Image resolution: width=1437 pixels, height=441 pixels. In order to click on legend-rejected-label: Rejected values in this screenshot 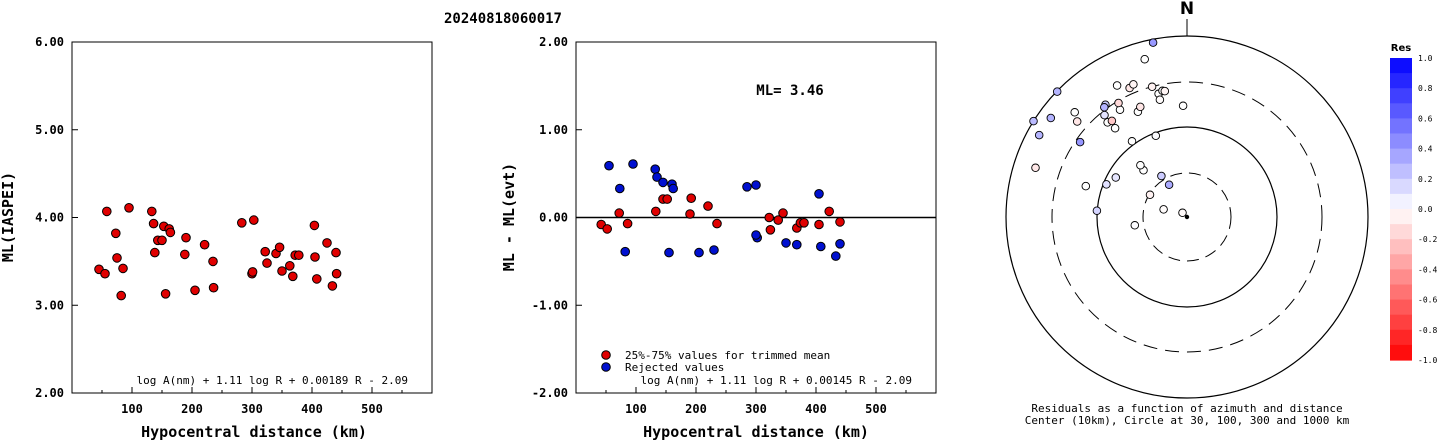, I will do `click(674, 367)`.